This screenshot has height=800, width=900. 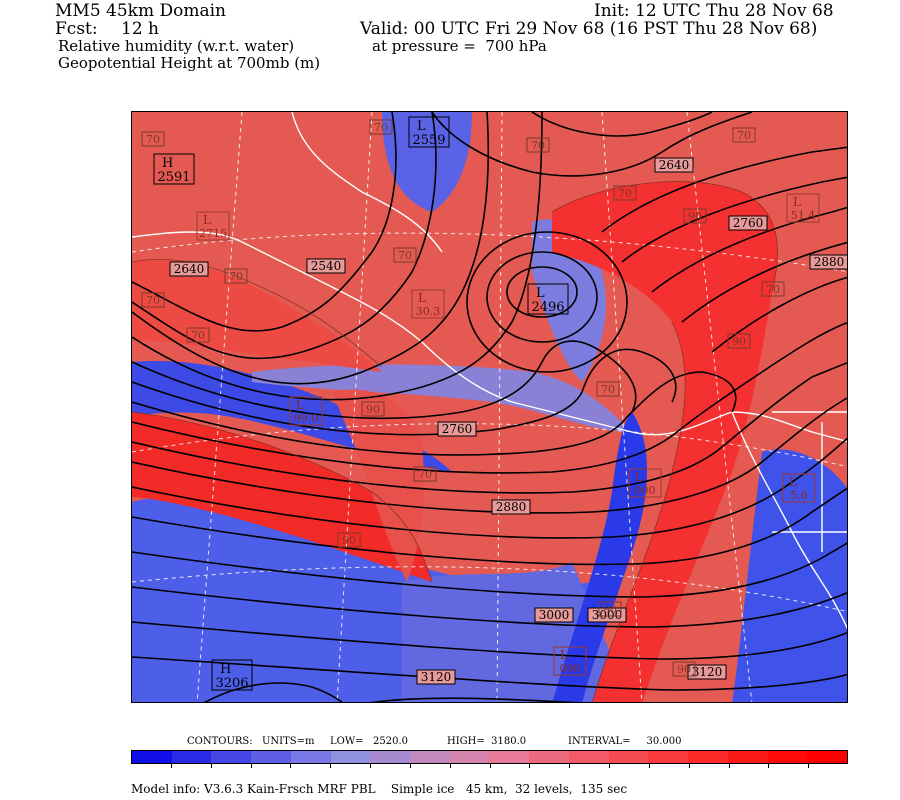 I want to click on contours-high: HIGH= 3180.0, so click(x=487, y=741).